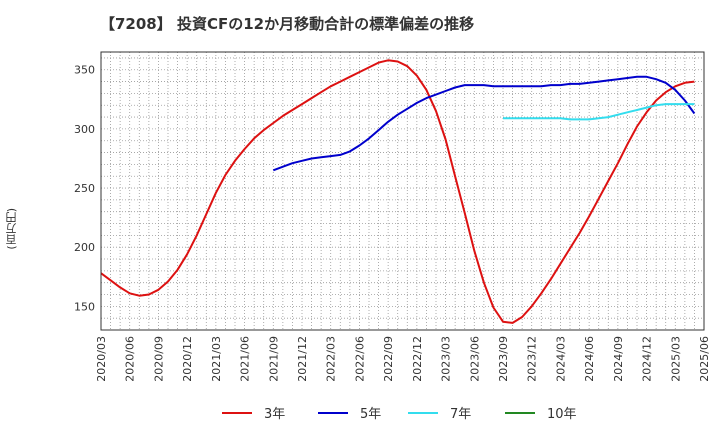  I want to click on x-tick-label: 2023/03, so click(446, 359).